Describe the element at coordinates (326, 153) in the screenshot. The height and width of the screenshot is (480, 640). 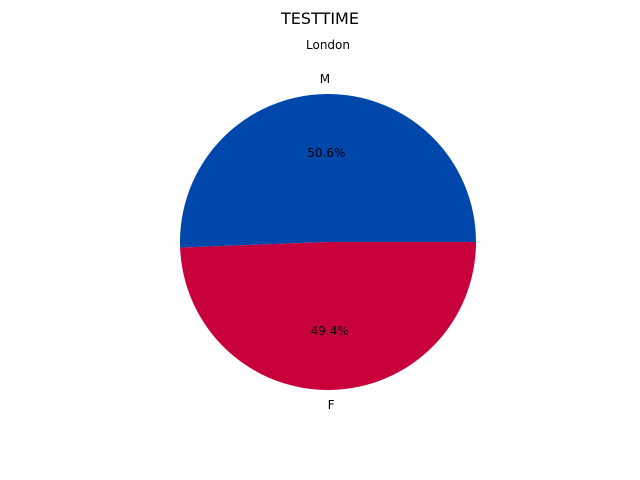
I see `pie-slice-m-percent-label: 50.6%` at that location.